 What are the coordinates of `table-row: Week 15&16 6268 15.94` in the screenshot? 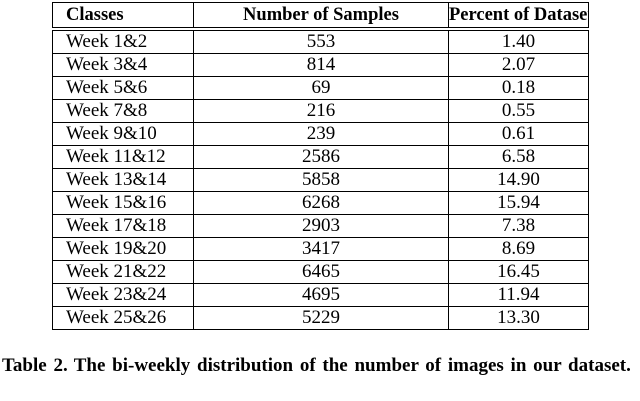 It's located at (320, 203).